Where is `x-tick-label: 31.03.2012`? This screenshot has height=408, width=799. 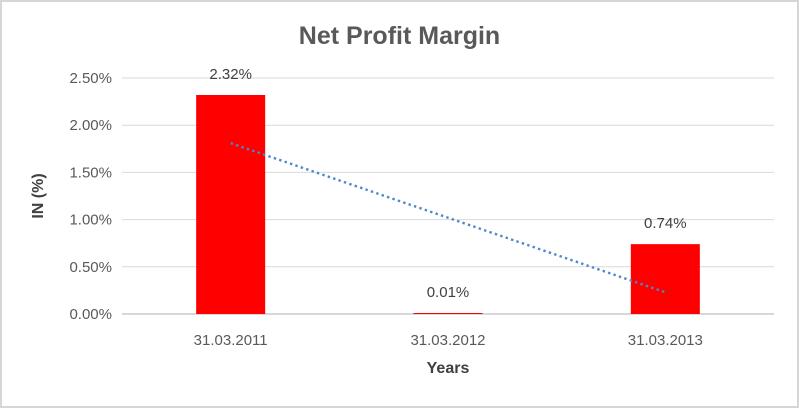
x-tick-label: 31.03.2012 is located at coordinates (447, 340).